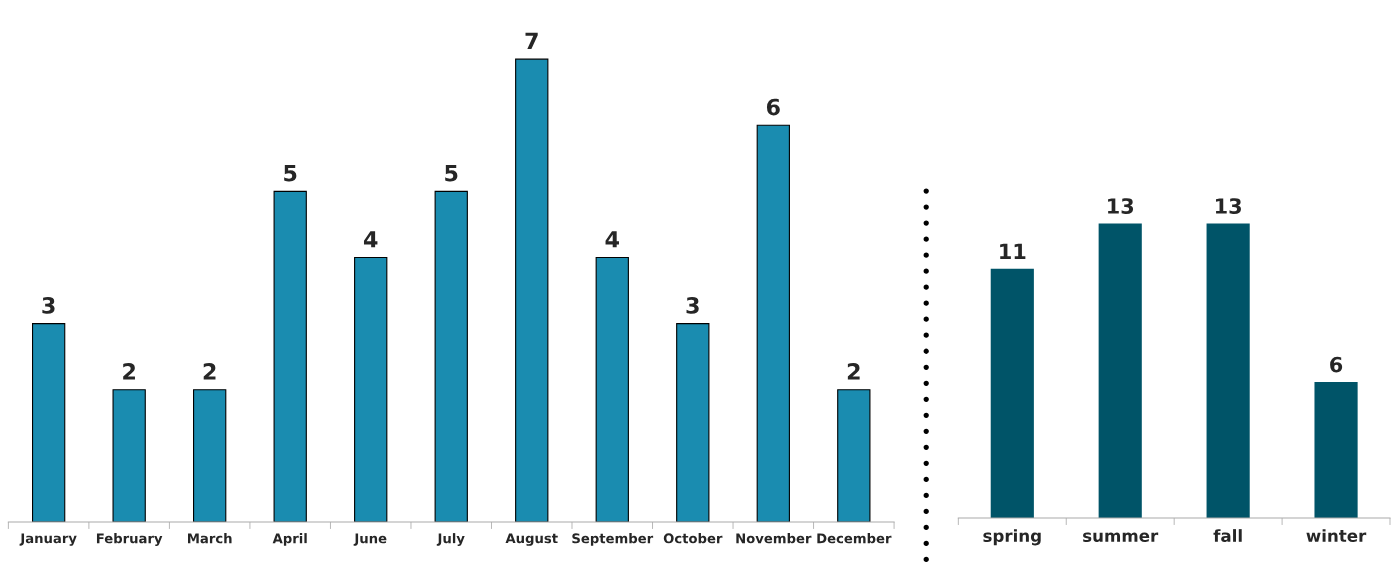  What do you see at coordinates (1012, 537) in the screenshot?
I see `x-tick-label: spring` at bounding box center [1012, 537].